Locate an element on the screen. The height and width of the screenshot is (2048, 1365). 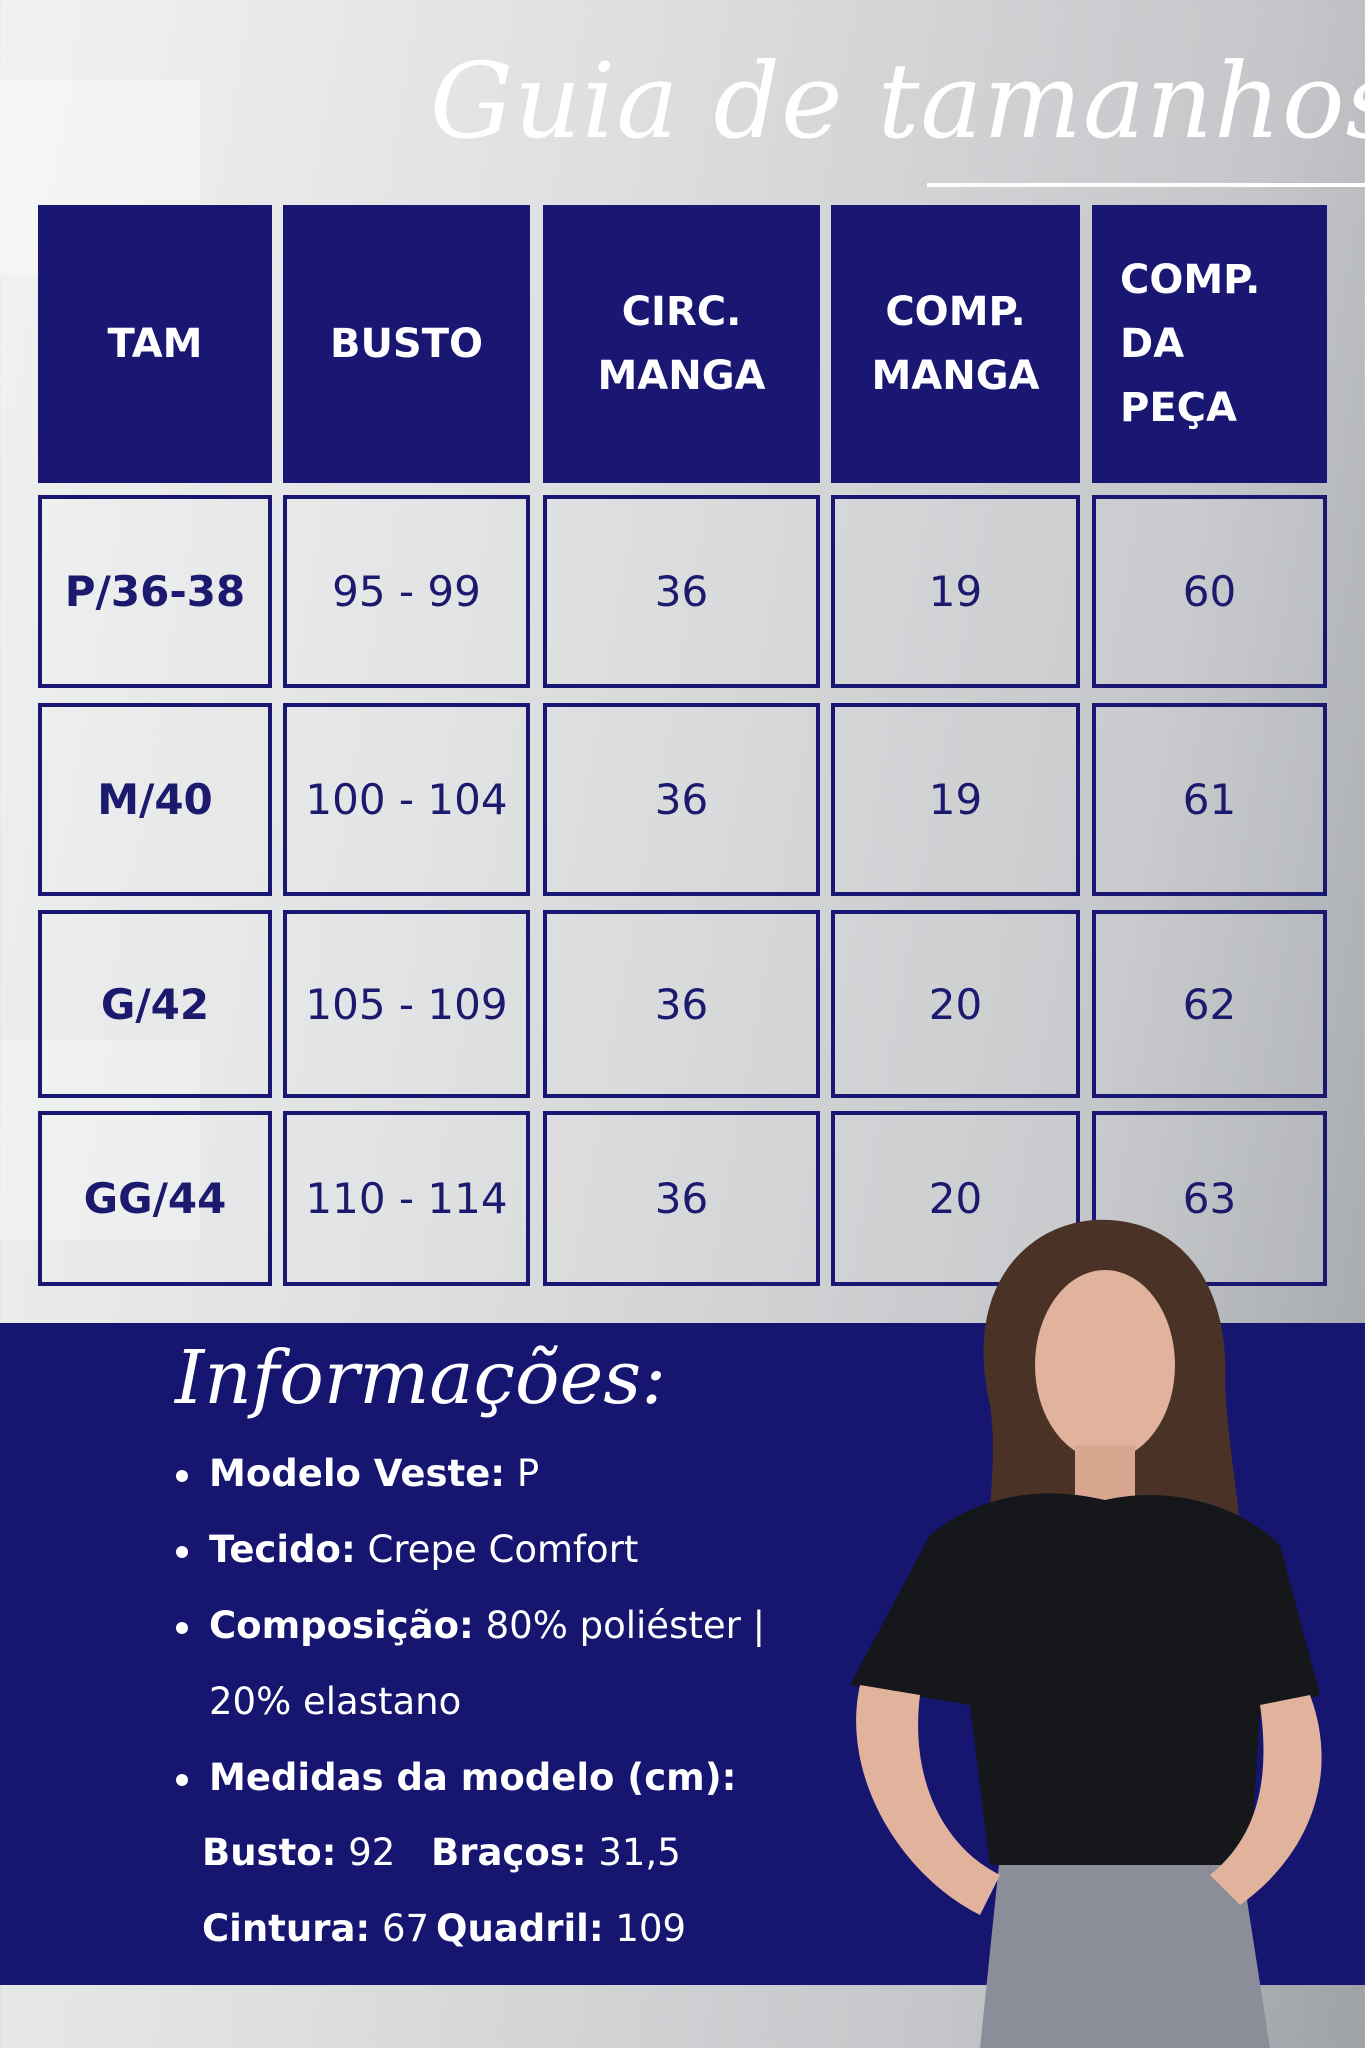
background-decoration is located at coordinates (100, 1140).